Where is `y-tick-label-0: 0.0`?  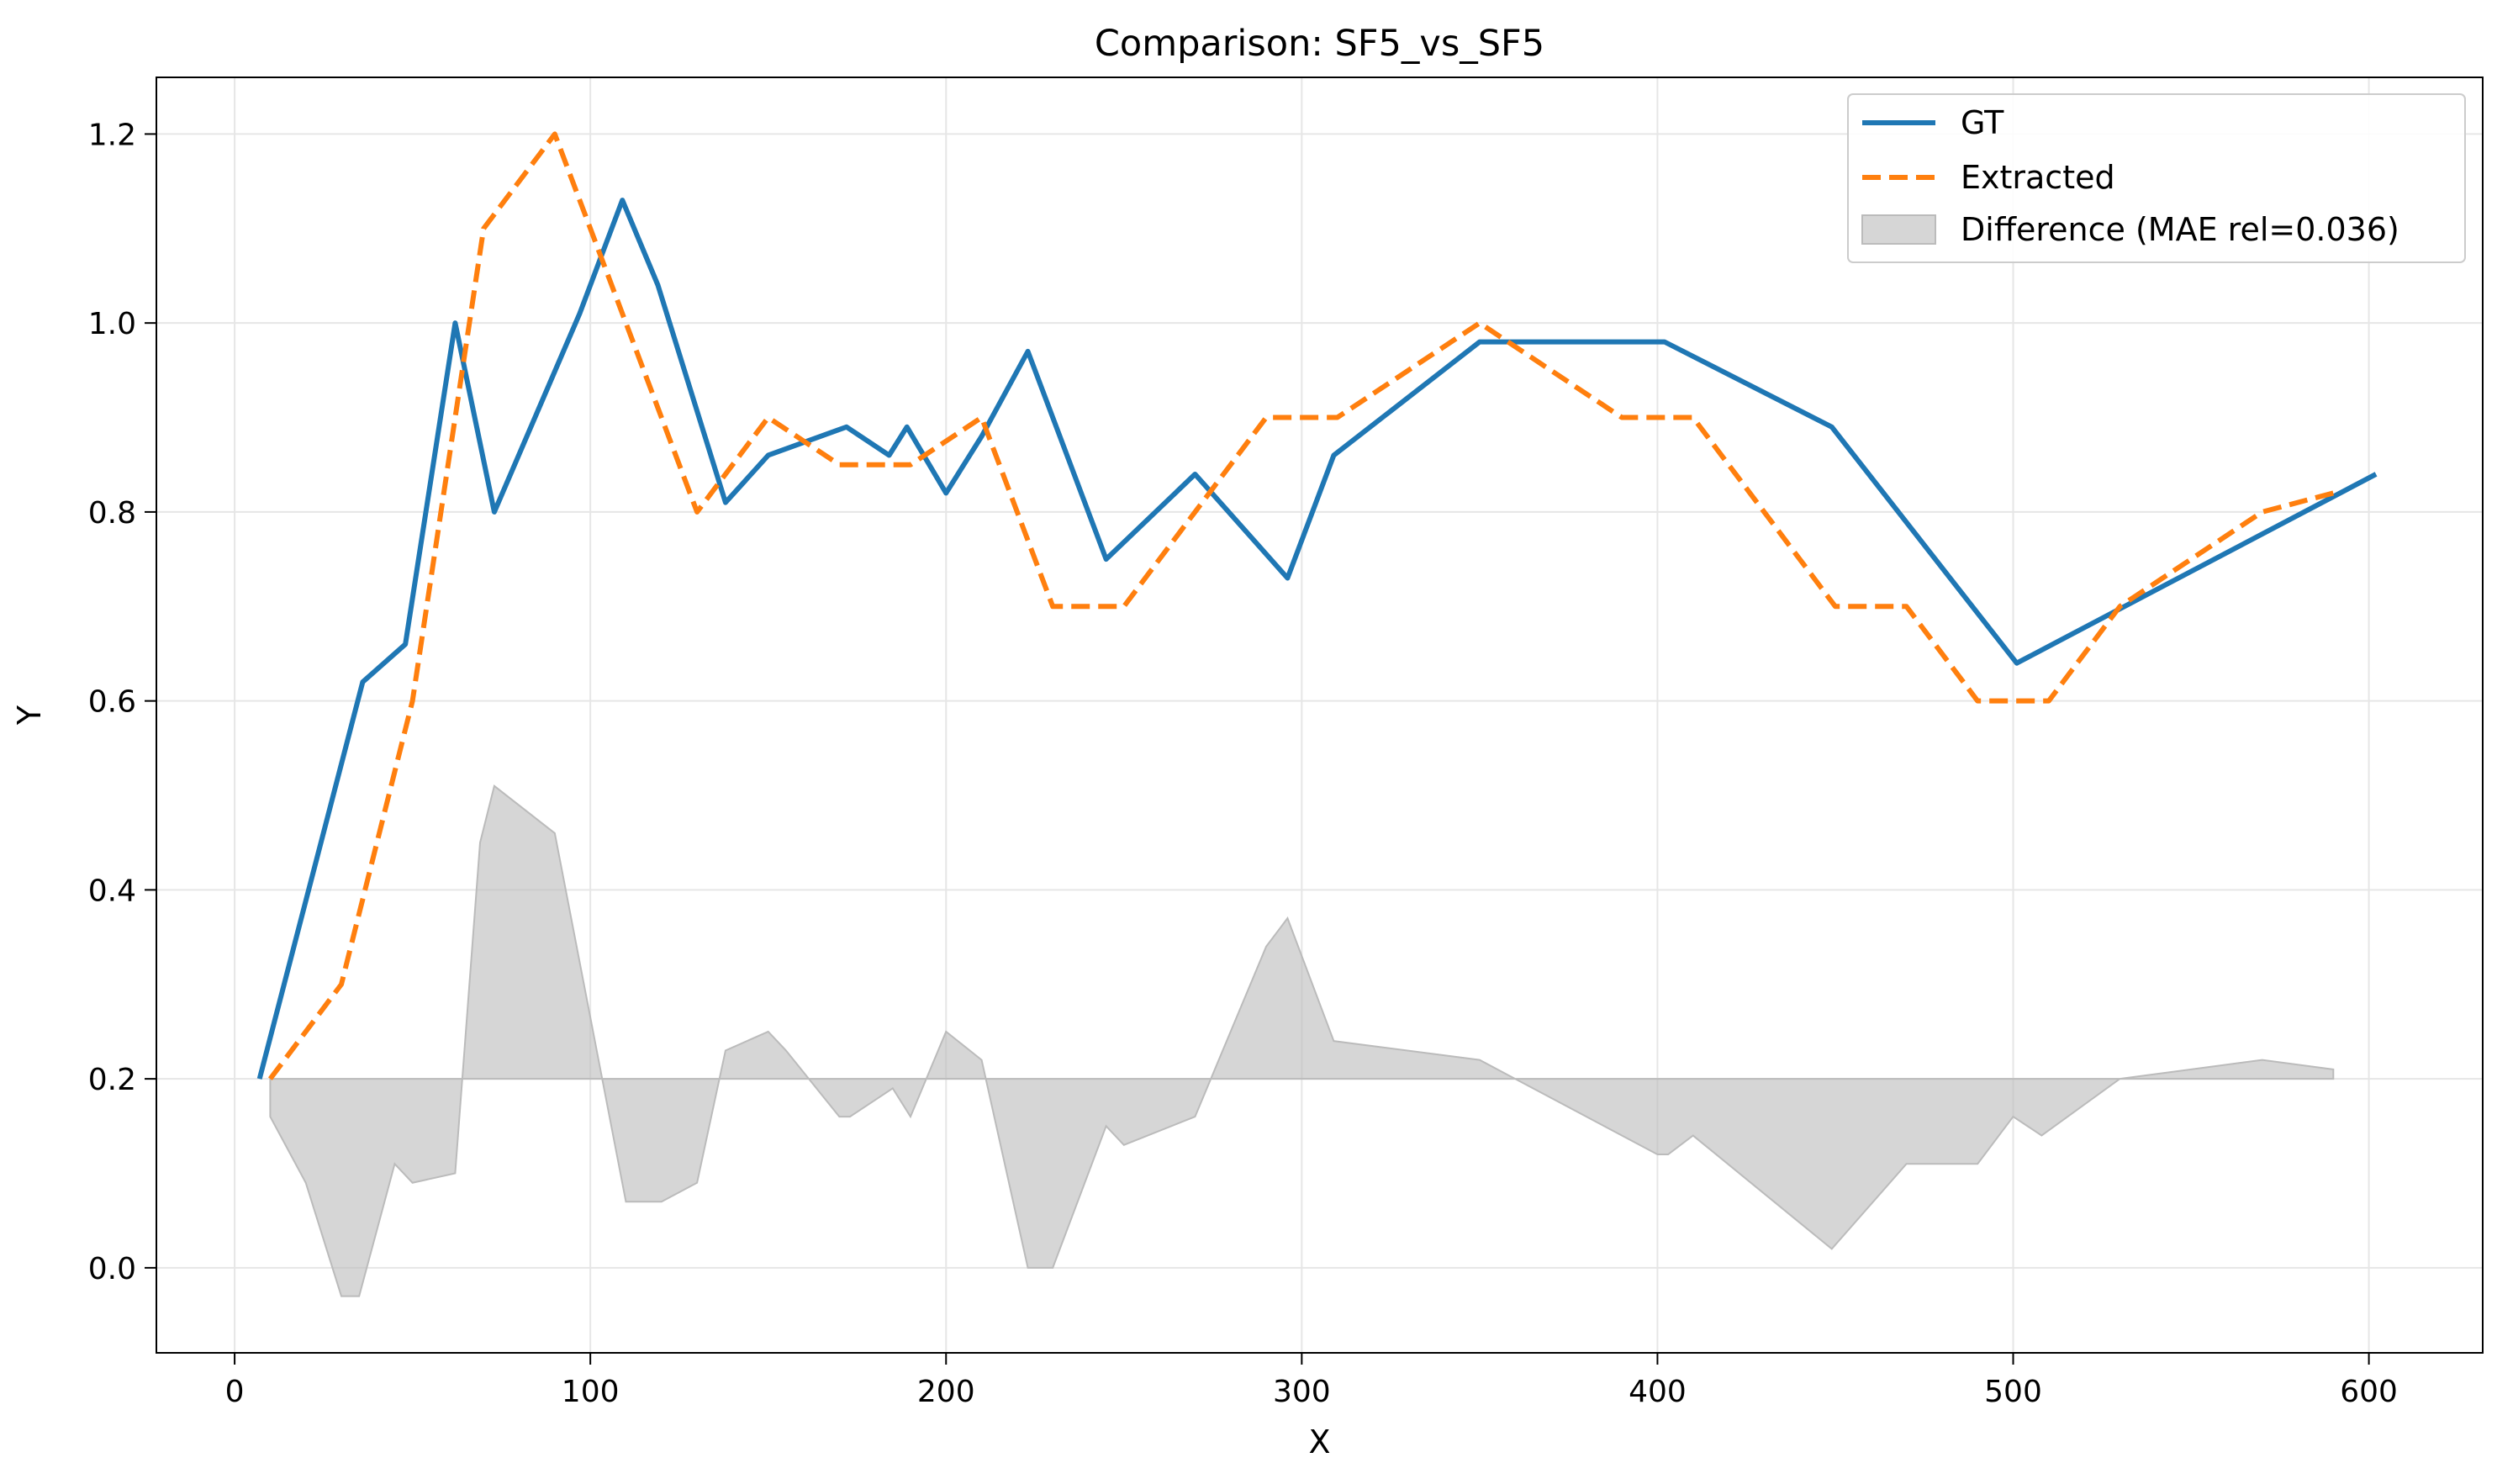 y-tick-label-0: 0.0 is located at coordinates (112, 1269).